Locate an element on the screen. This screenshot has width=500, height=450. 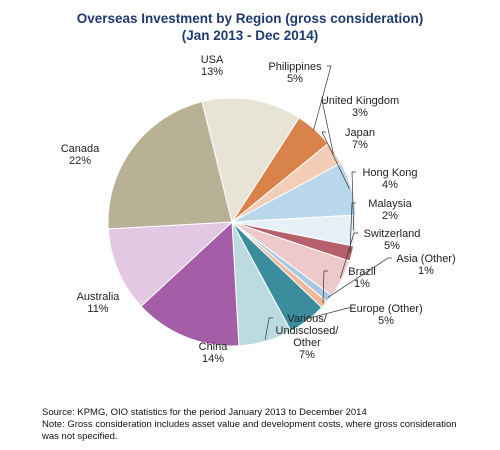
slice-label-australia: Australia 11% is located at coordinates (99, 303).